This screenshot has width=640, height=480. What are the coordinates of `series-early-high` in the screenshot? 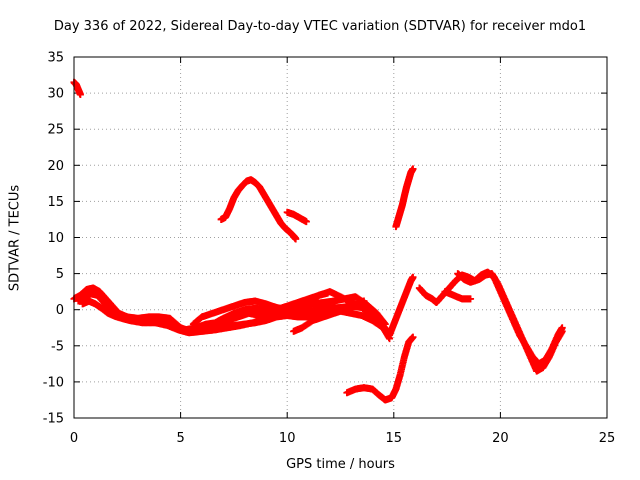 It's located at (77, 88).